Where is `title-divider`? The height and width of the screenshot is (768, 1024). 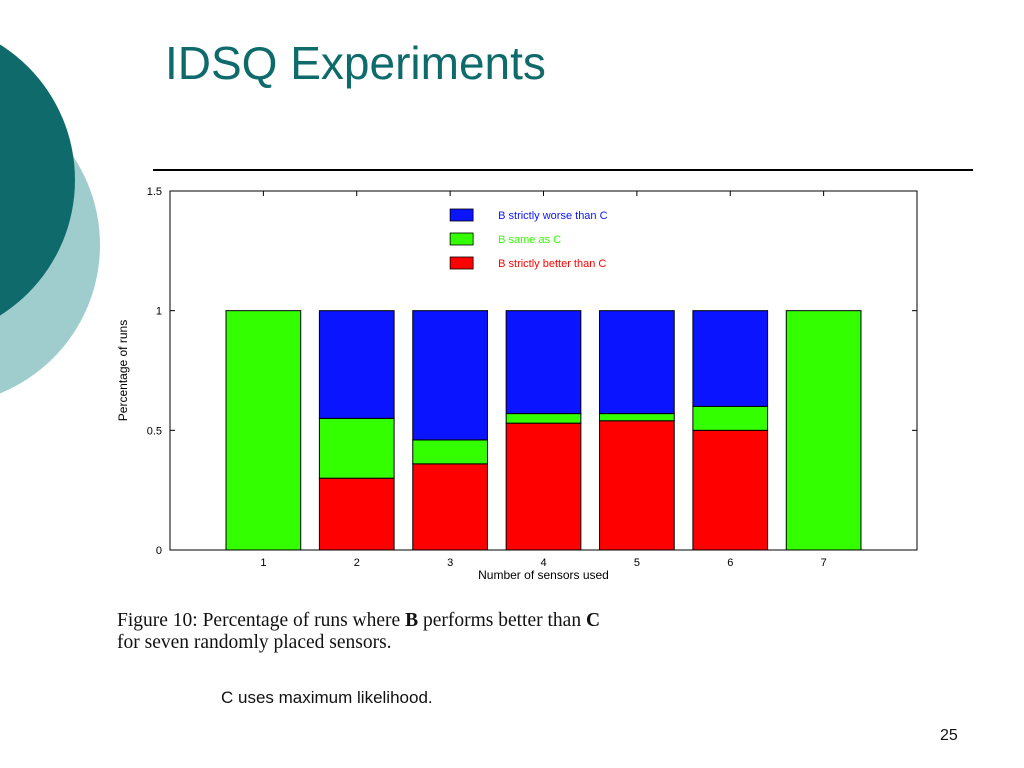
title-divider is located at coordinates (563, 170).